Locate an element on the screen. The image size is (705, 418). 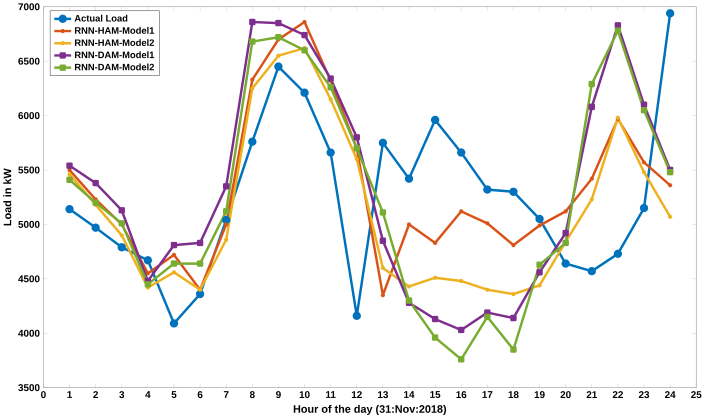
x-tick-label: 1 is located at coordinates (69, 394).